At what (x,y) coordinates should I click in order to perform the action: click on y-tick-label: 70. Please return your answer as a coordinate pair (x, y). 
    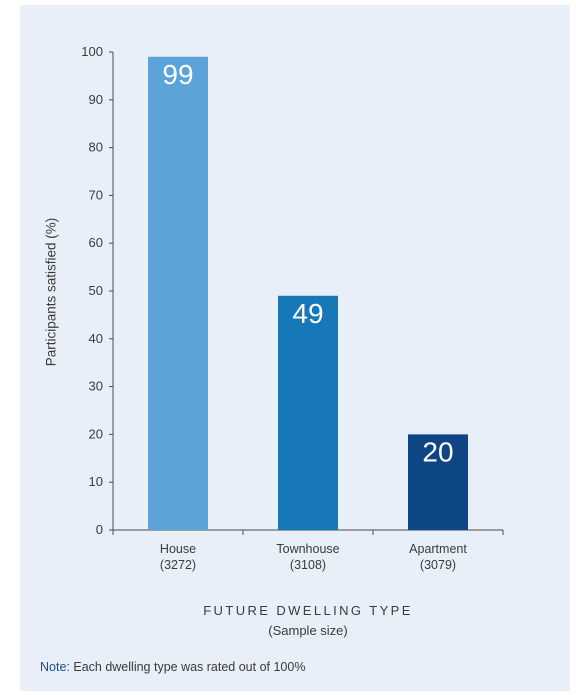
    Looking at the image, I should click on (96, 194).